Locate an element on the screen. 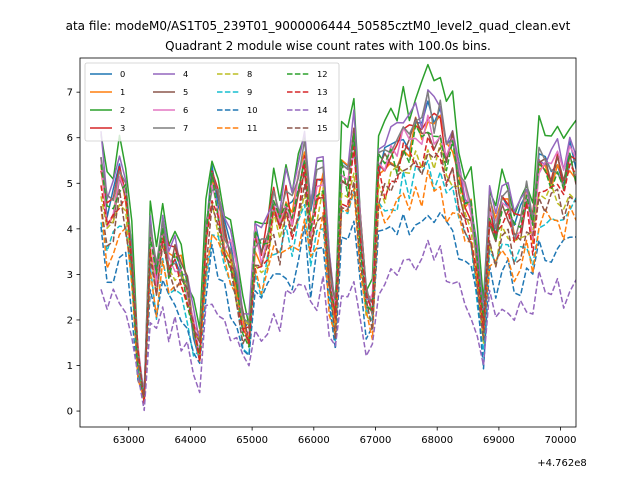  x-tick-label: 69000 is located at coordinates (499, 440).